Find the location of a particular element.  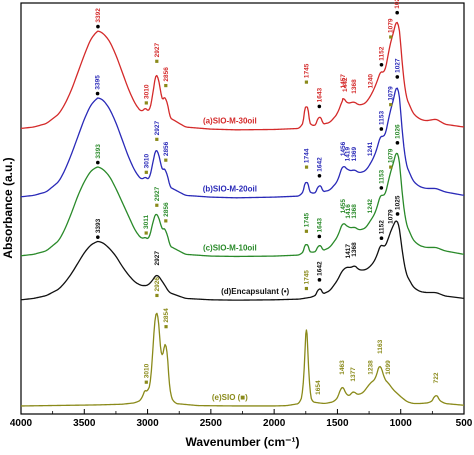

x-tick-label-3000: 3000 is located at coordinates (147, 423).